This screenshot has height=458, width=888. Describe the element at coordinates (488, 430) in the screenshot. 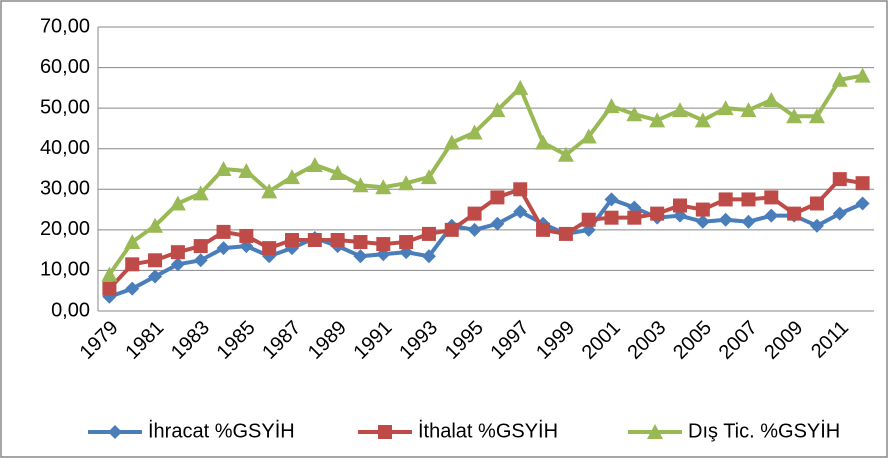

I see `legend-label: İthalat %GSYİH` at that location.